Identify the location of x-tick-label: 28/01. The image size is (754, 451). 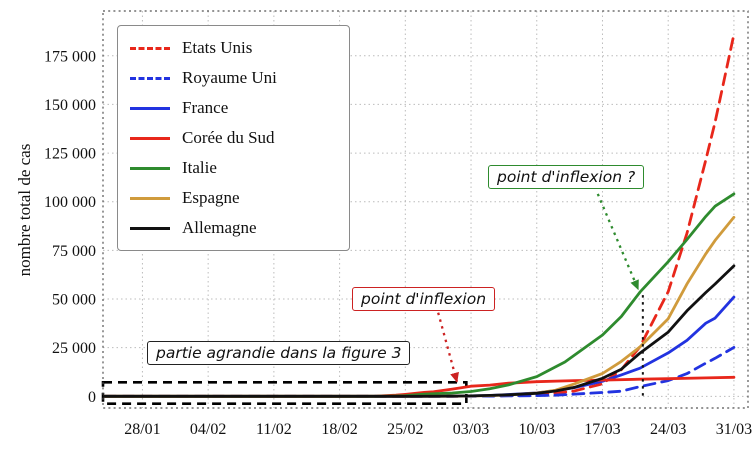
(142, 429).